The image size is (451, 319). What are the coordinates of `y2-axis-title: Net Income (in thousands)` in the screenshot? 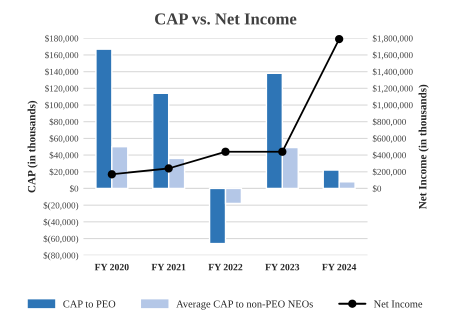 It's located at (423, 147).